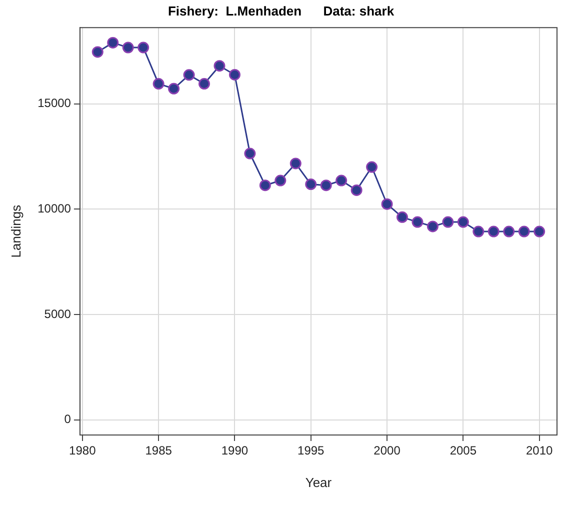 The image size is (575, 515). What do you see at coordinates (82, 451) in the screenshot?
I see `x-tick-label: 1980` at bounding box center [82, 451].